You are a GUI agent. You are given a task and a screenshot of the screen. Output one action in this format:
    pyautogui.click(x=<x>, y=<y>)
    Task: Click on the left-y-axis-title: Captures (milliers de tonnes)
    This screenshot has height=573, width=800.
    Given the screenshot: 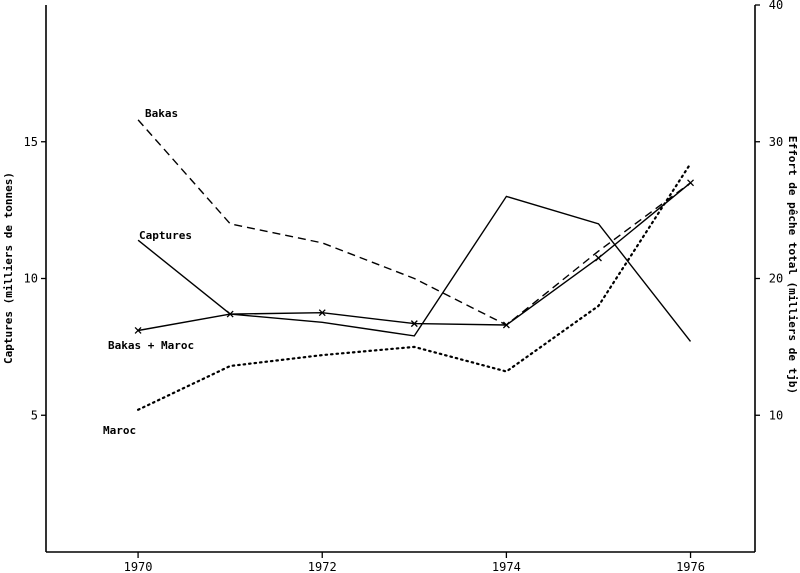 What is the action you would take?
    pyautogui.click(x=8, y=268)
    